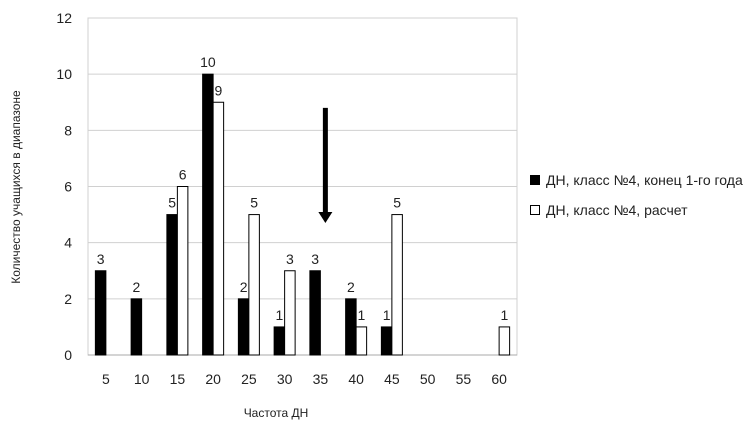  Describe the element at coordinates (106, 379) in the screenshot. I see `x-tick-label: 5` at that location.